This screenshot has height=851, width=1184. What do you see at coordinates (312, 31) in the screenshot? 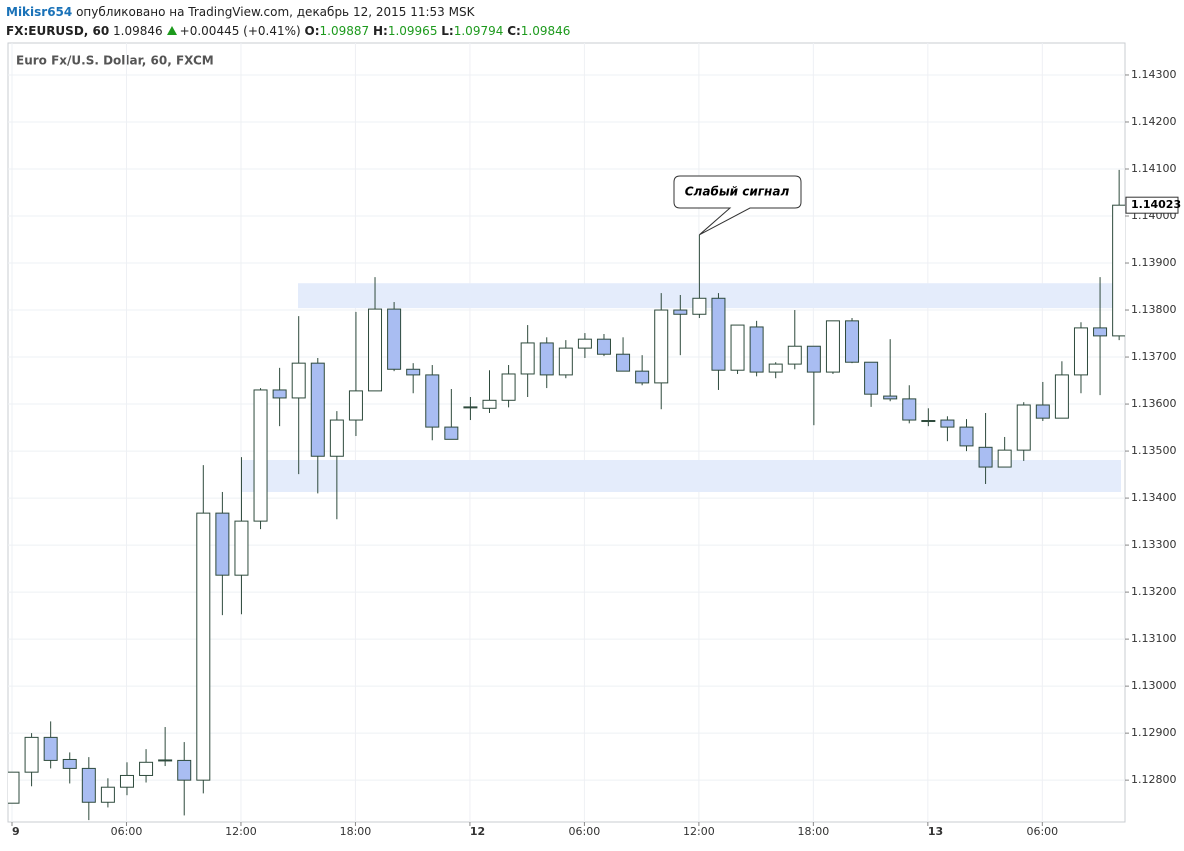
I see `ohlc-label: O:` at bounding box center [312, 31].